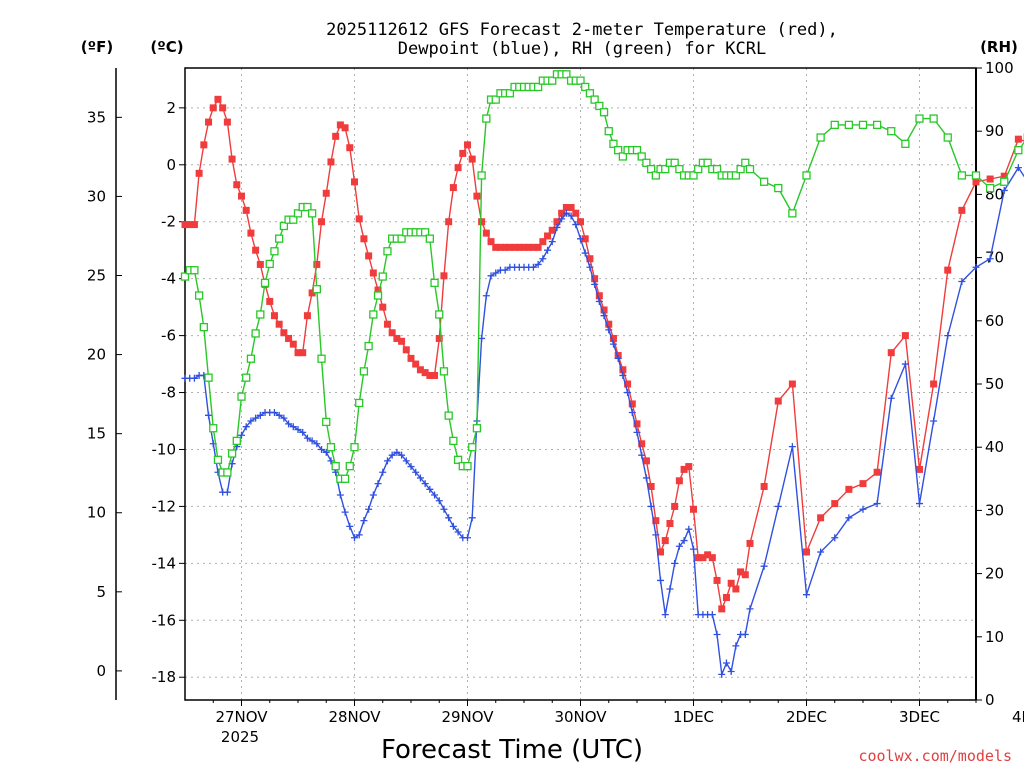  I want to click on x-tick-label: 28NOV, so click(354, 717).